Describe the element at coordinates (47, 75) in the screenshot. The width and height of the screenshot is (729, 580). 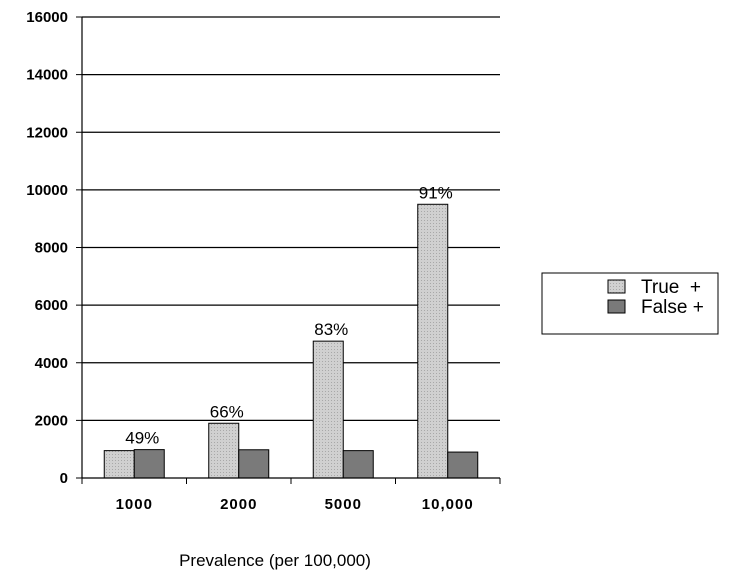
I see `y-tick-label: 14000` at that location.